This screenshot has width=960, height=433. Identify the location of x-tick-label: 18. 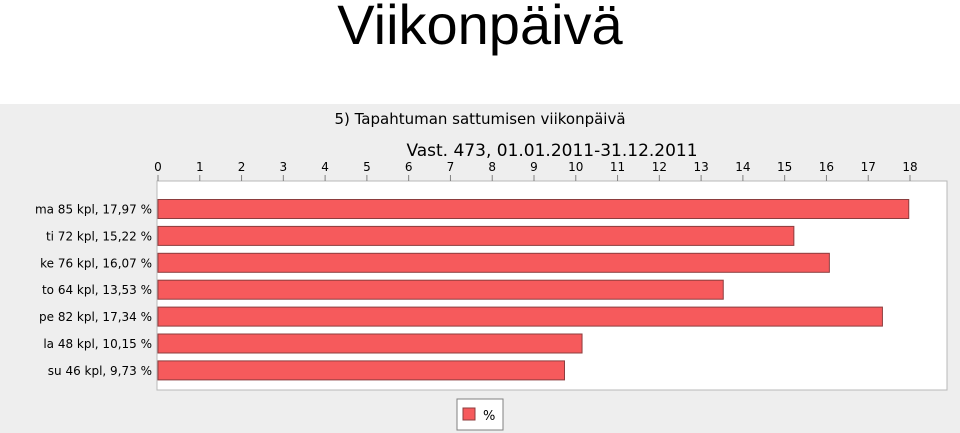
(909, 167).